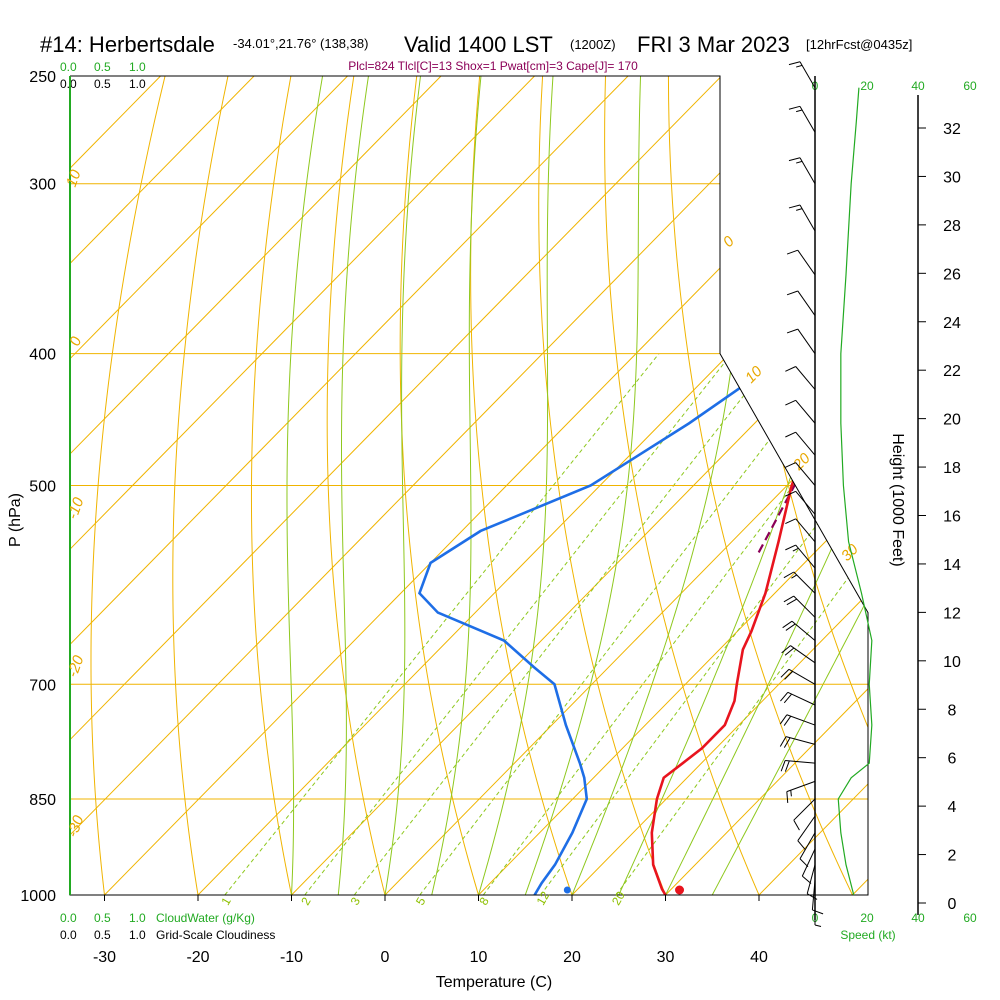  I want to click on height-tick-12: 12, so click(952, 613).